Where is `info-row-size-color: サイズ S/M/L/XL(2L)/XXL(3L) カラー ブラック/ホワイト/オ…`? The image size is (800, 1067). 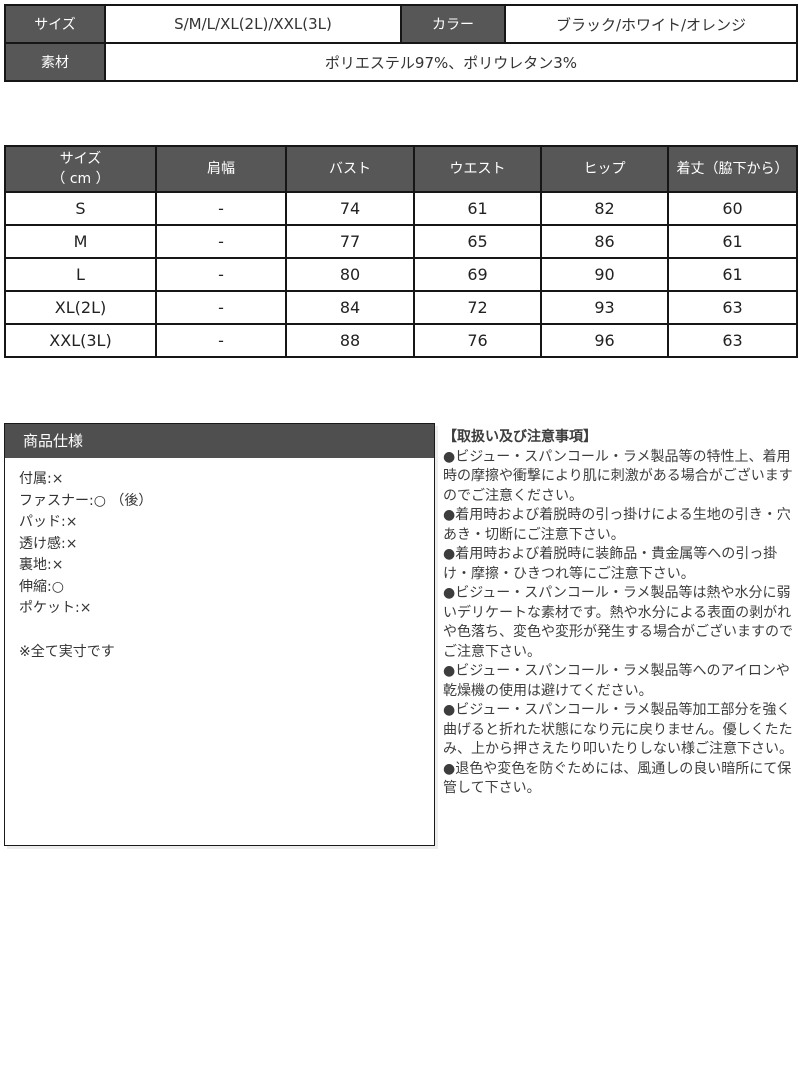 info-row-size-color: サイズ S/M/L/XL(2L)/XXL(3L) カラー ブラック/ホワイト/オ… is located at coordinates (401, 24).